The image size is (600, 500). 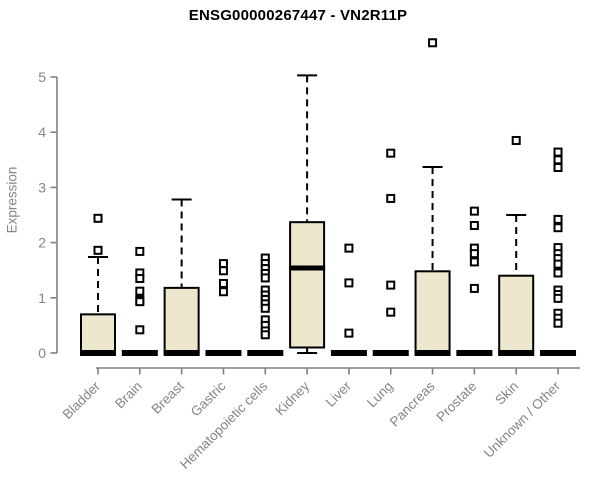 What do you see at coordinates (432, 197) in the screenshot?
I see `box-group-pancreas` at bounding box center [432, 197].